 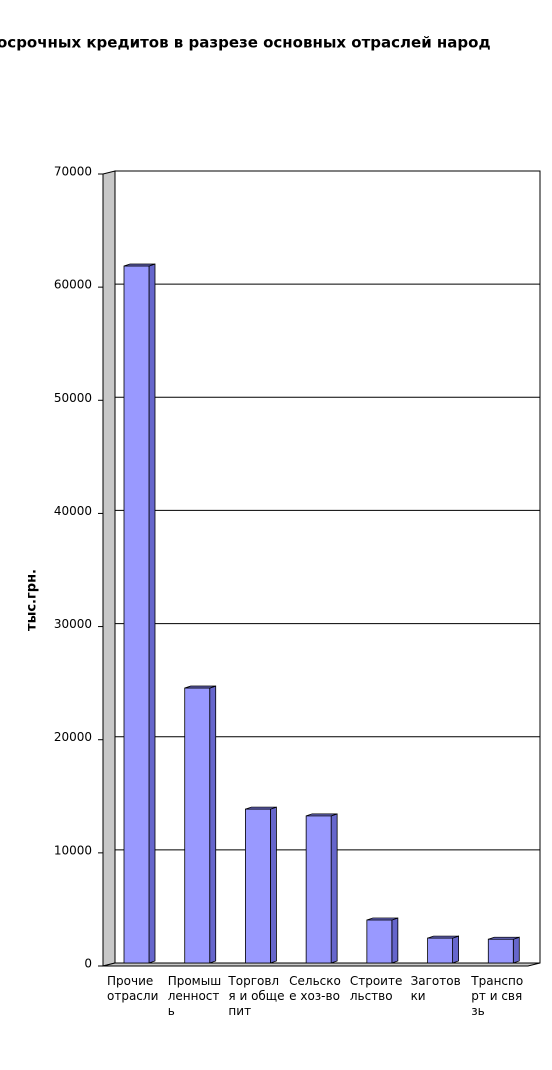 I want to click on x-tick-label: Транспорт и связь, so click(x=497, y=996).